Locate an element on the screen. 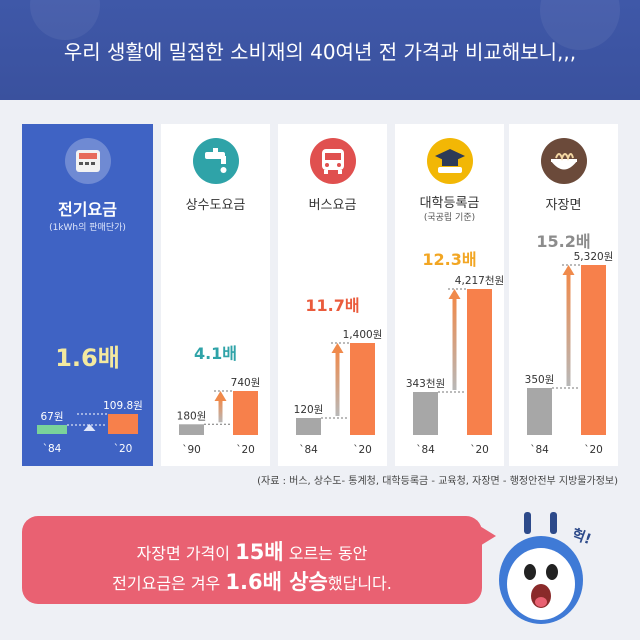 This screenshot has width=640, height=640. summary-text: 했답니다. is located at coordinates (359, 583).